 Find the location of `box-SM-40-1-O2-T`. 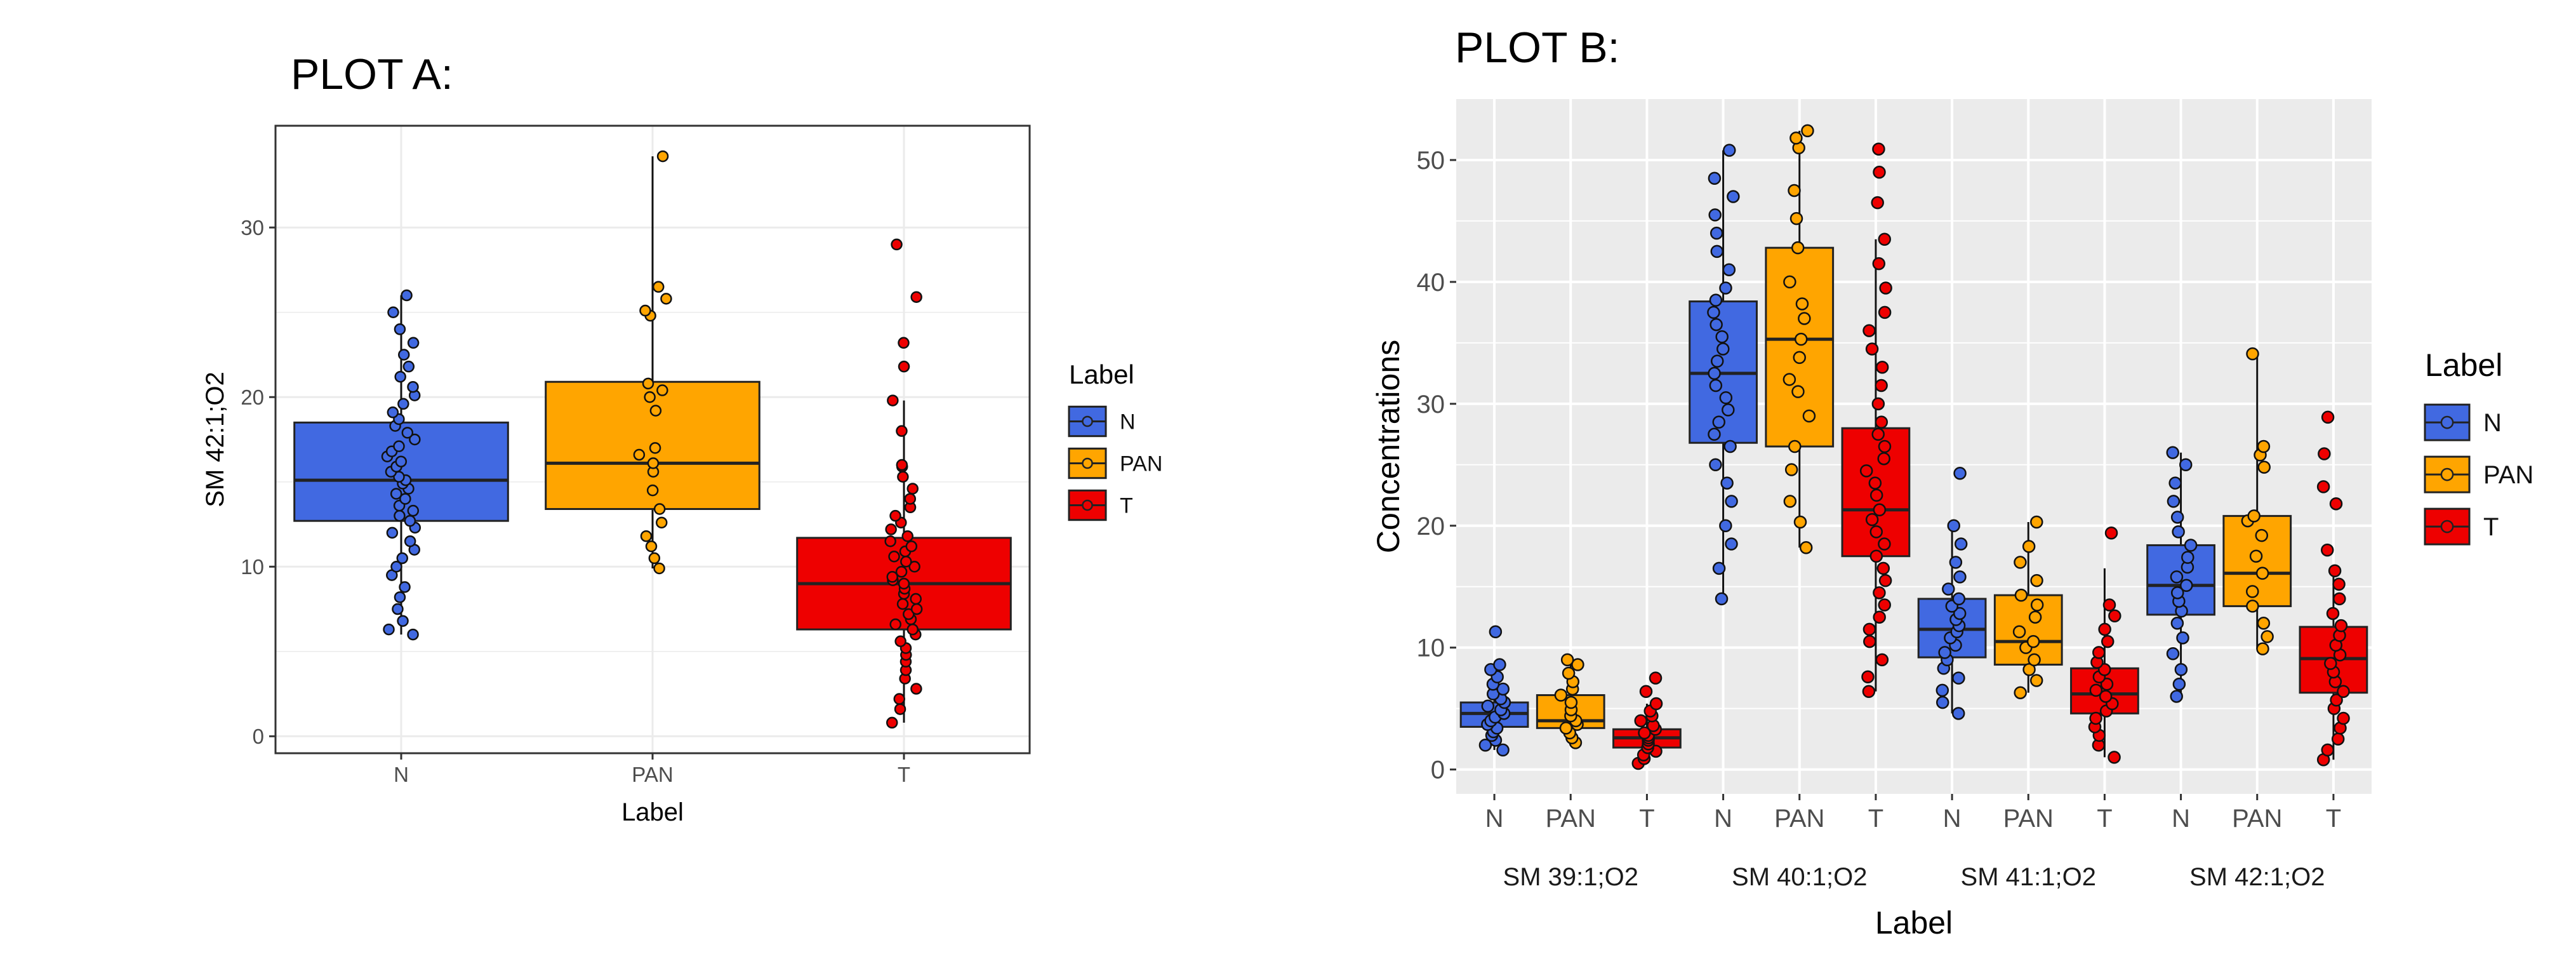

box-SM-40-1-O2-T is located at coordinates (1876, 421).